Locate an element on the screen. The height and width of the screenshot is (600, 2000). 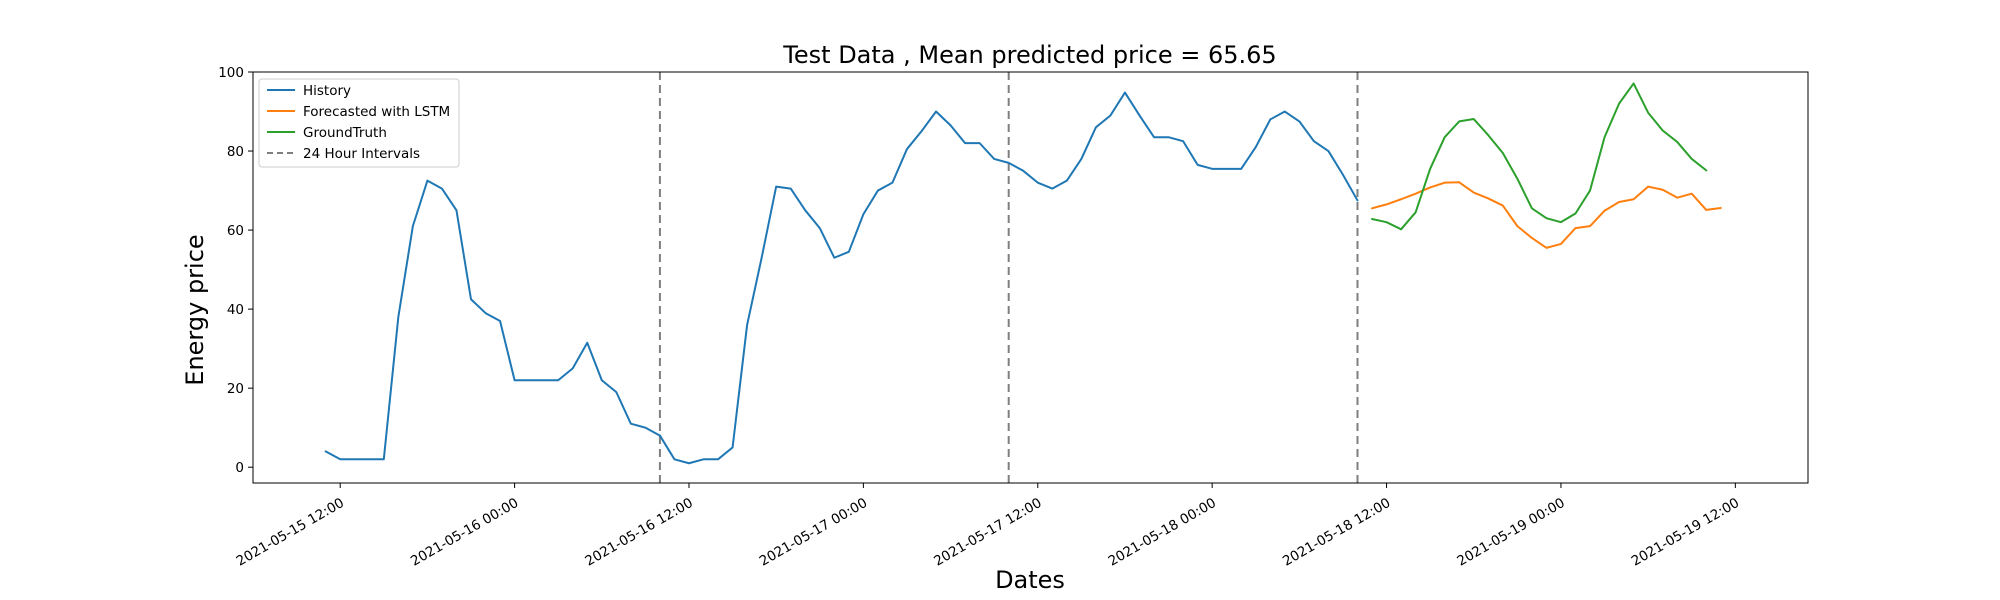
y-axis-label: Energy price is located at coordinates (195, 309).